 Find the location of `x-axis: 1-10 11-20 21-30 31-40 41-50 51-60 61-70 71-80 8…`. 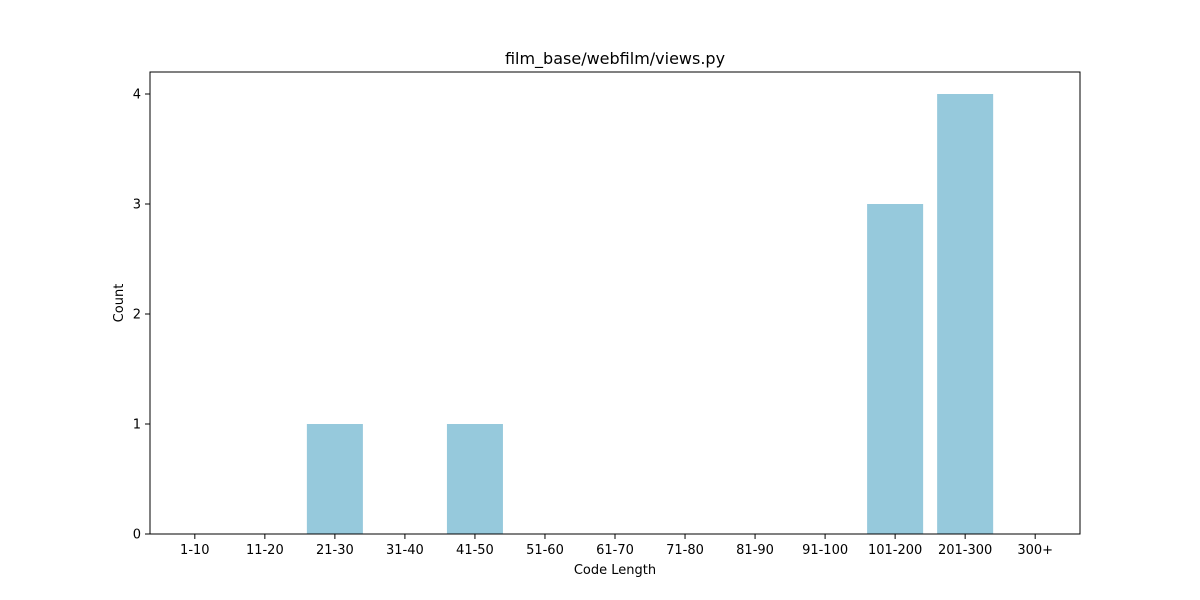

x-axis: 1-10 11-20 21-30 31-40 41-50 51-60 61-70 71-80 8… is located at coordinates (616, 546).